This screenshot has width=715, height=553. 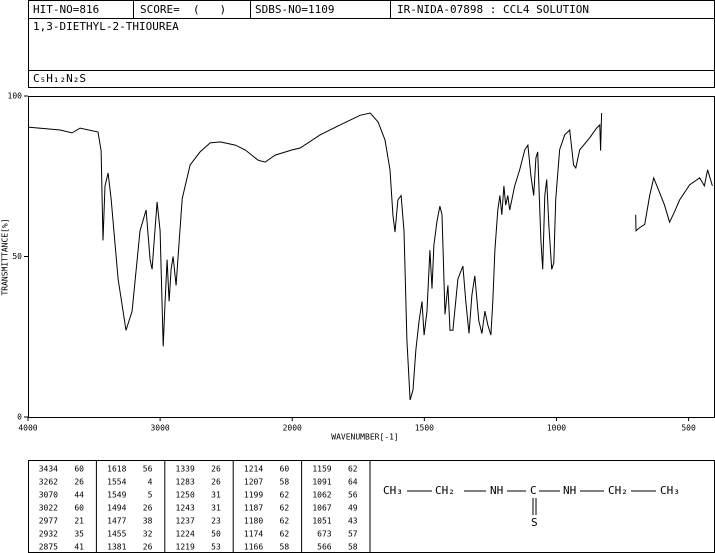 What do you see at coordinates (48, 534) in the screenshot?
I see `peak-wavenumber: 2932` at bounding box center [48, 534].